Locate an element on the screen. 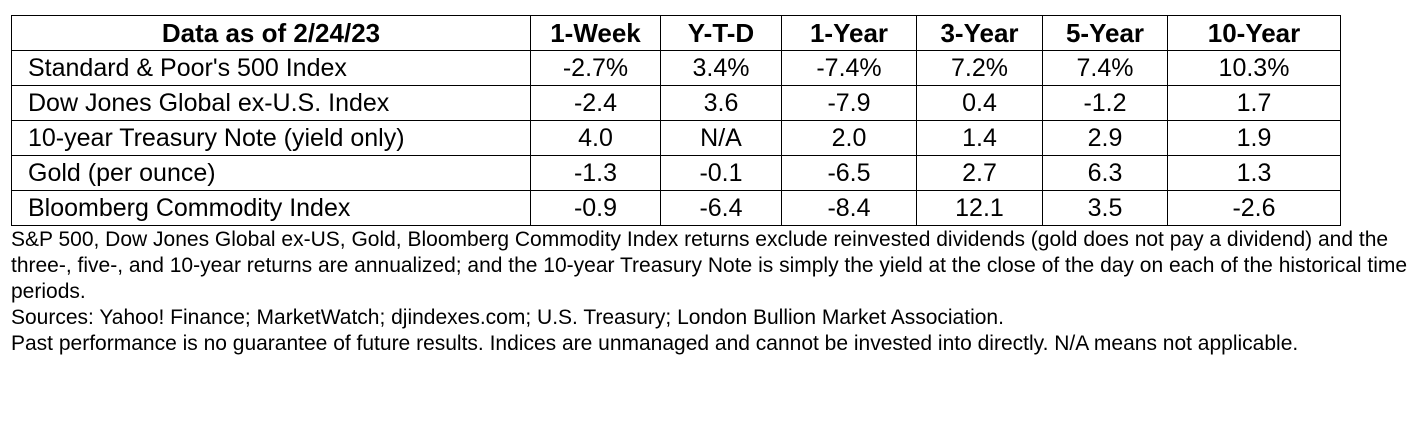 This screenshot has width=1422, height=422. cell-1-week: -1.3 is located at coordinates (595, 173).